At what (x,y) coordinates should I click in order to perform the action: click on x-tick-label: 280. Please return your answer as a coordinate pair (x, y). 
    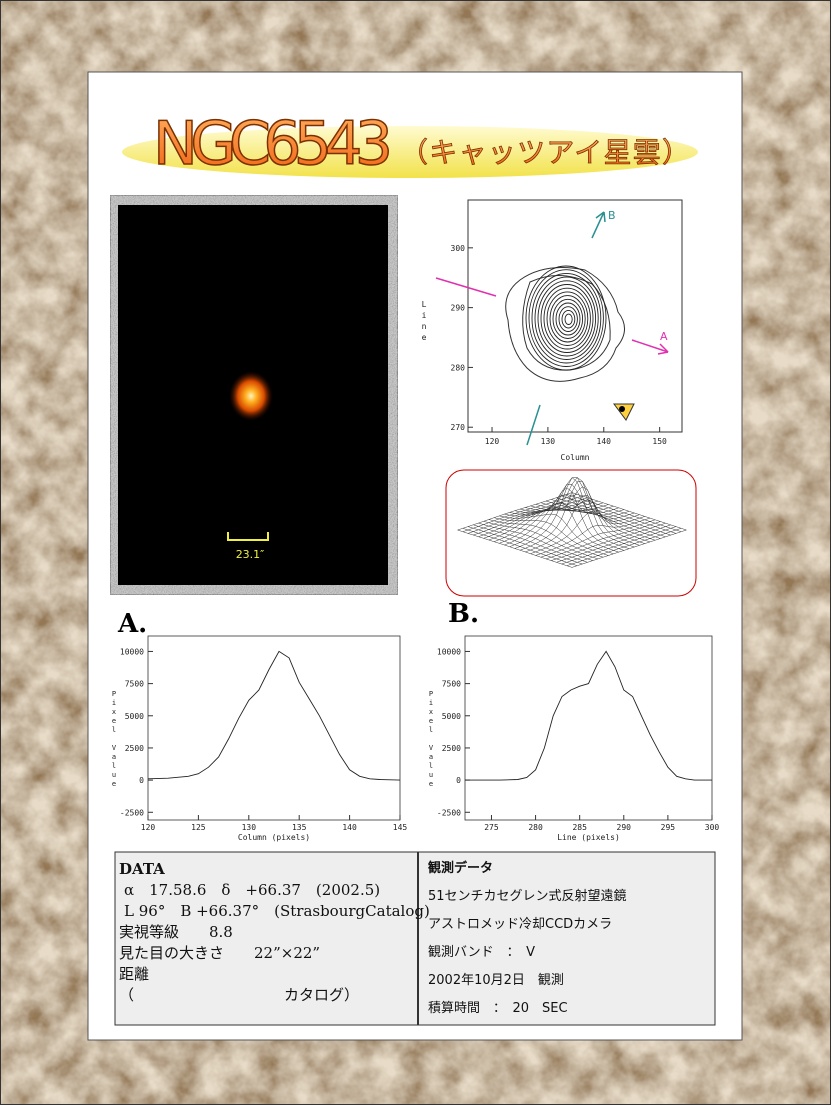
    Looking at the image, I should click on (535, 827).